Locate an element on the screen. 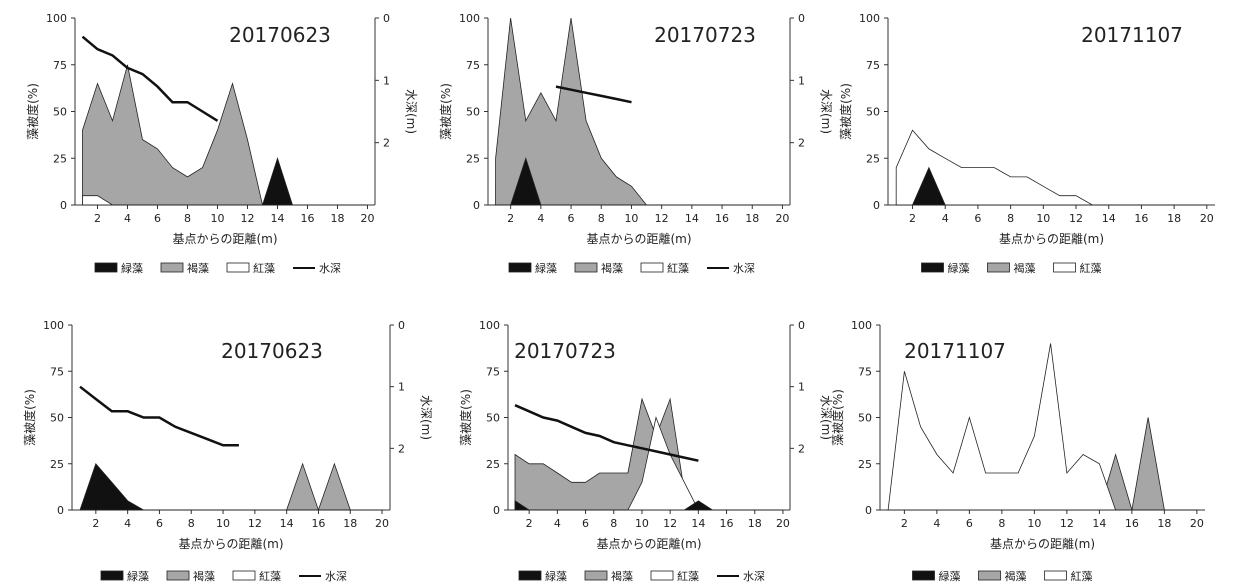 This screenshot has height=588, width=1255. chart-title: 20171107 is located at coordinates (1132, 35).